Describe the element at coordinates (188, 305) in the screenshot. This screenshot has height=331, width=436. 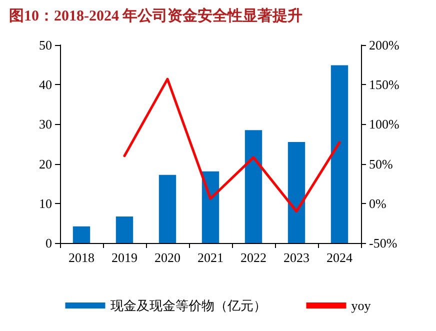
I see `legend-label: 现金及现金等价物（亿元）` at that location.